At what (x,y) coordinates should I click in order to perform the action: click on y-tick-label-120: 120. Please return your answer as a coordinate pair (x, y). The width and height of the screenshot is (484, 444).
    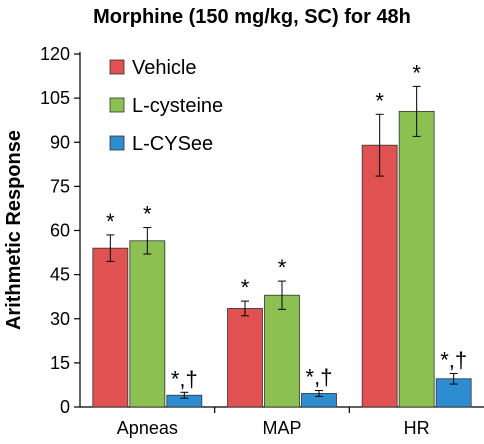
    Looking at the image, I should click on (55, 54).